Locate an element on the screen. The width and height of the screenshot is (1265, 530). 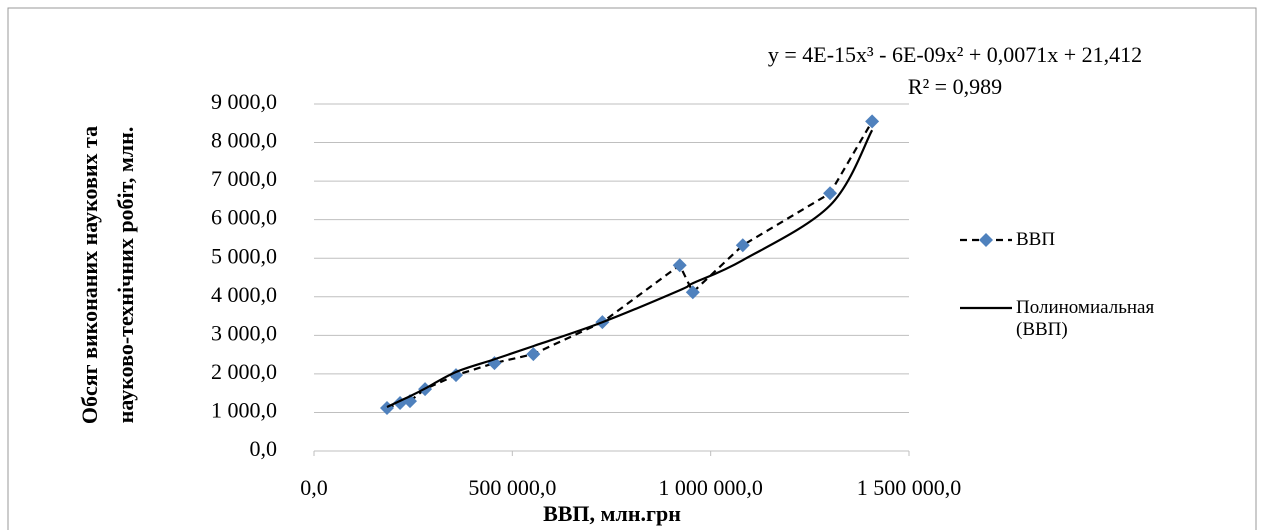
x-tick-label: 0,0 is located at coordinates (314, 487).